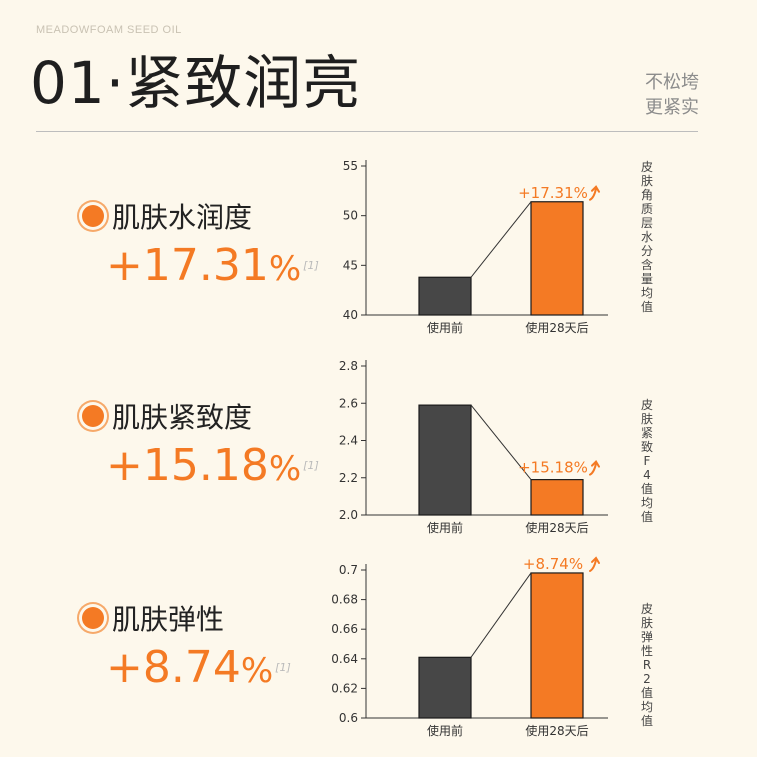 The width and height of the screenshot is (757, 757). What do you see at coordinates (348, 441) in the screenshot?
I see `y-tick-label: 2.4` at bounding box center [348, 441].